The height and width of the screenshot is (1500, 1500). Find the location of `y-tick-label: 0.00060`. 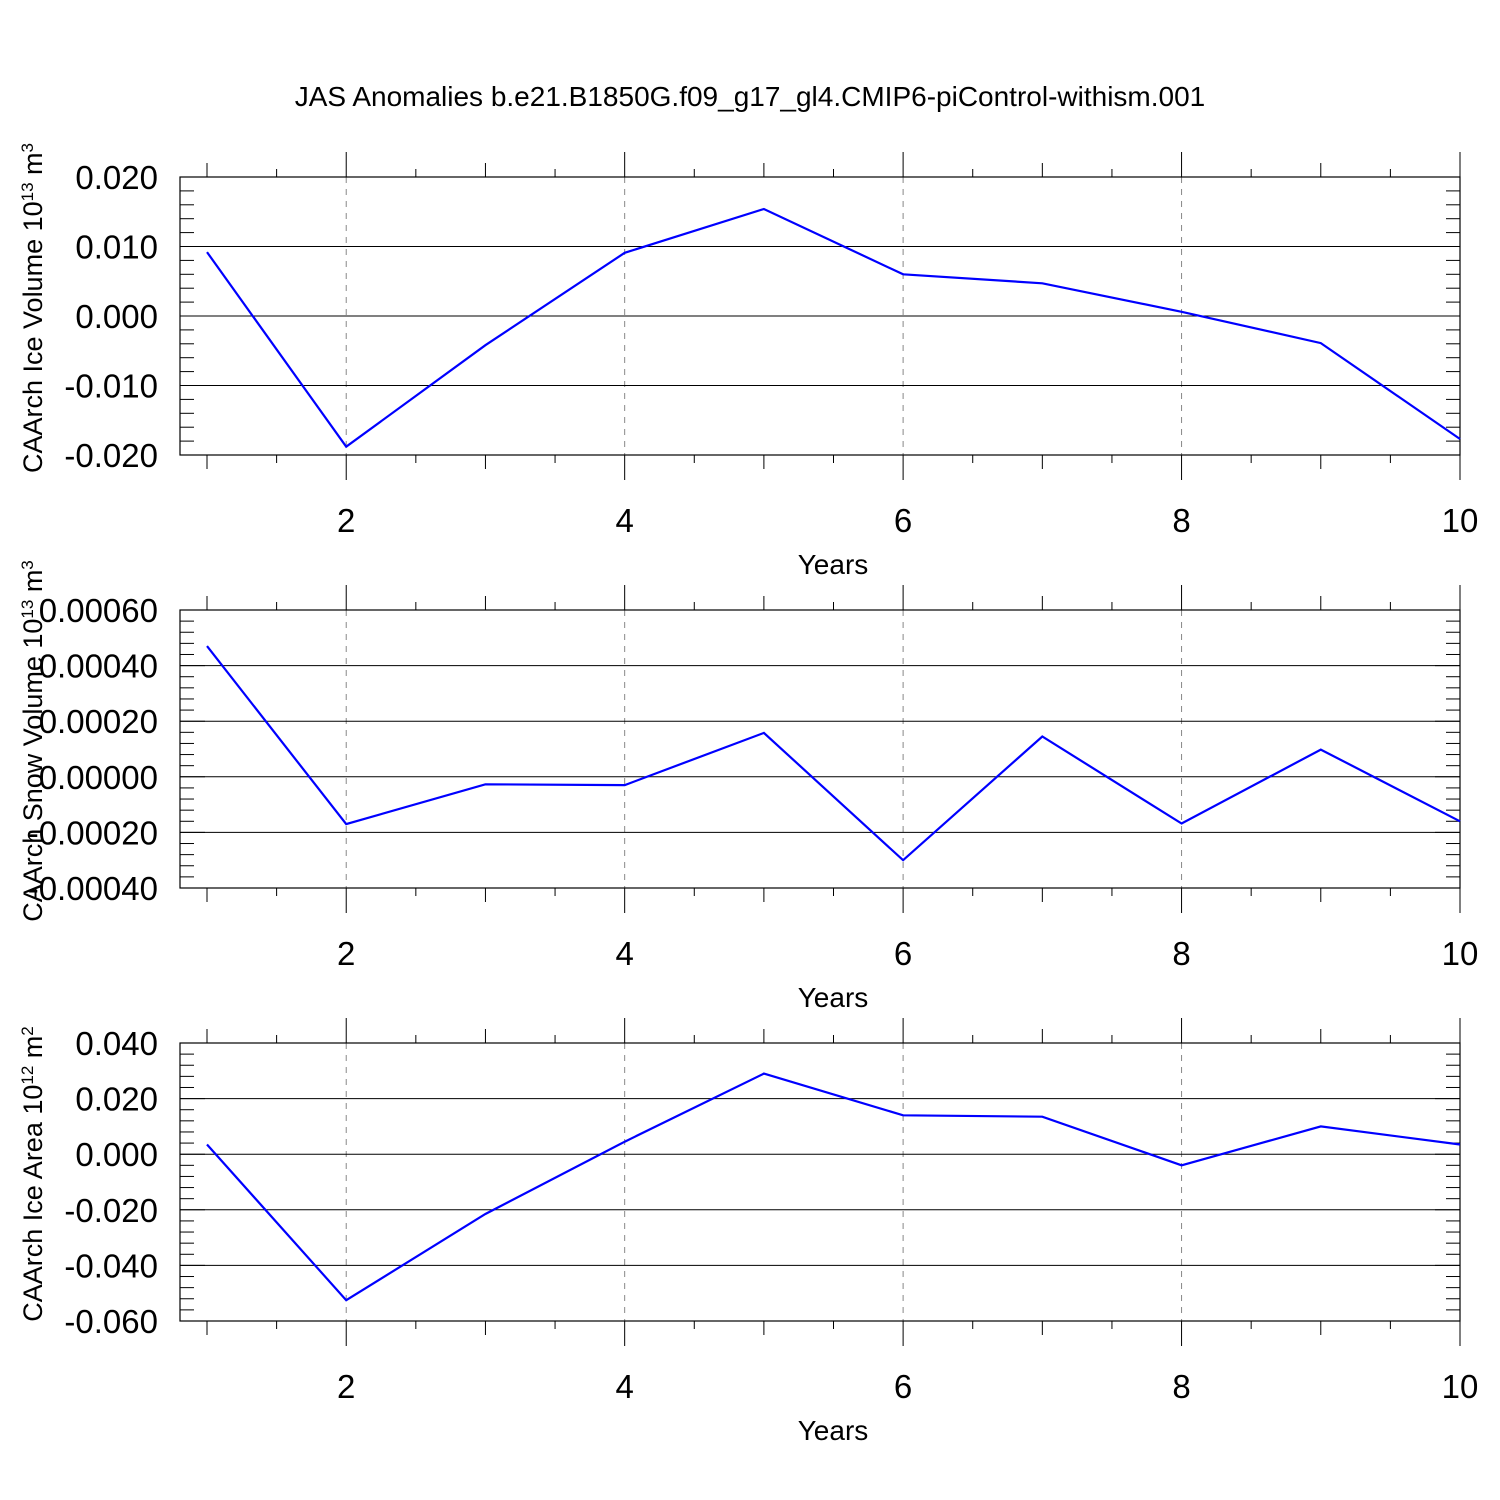

y-tick-label: 0.00060 is located at coordinates (98, 610).